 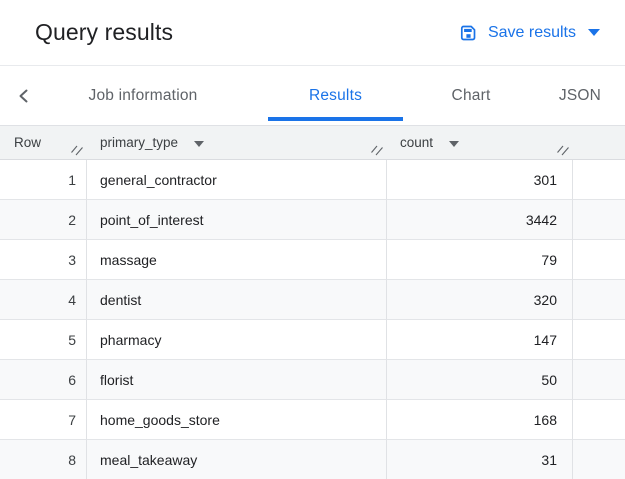 What do you see at coordinates (24, 95) in the screenshot?
I see `chevron-left-icon` at bounding box center [24, 95].